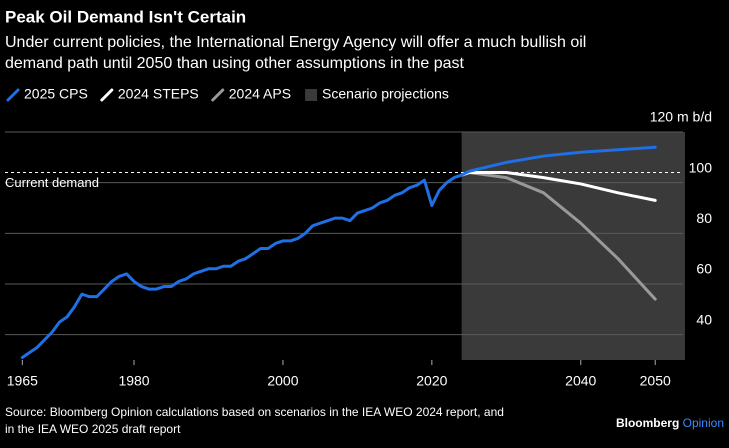  Describe the element at coordinates (431, 381) in the screenshot. I see `x-tick-label: 2020` at that location.